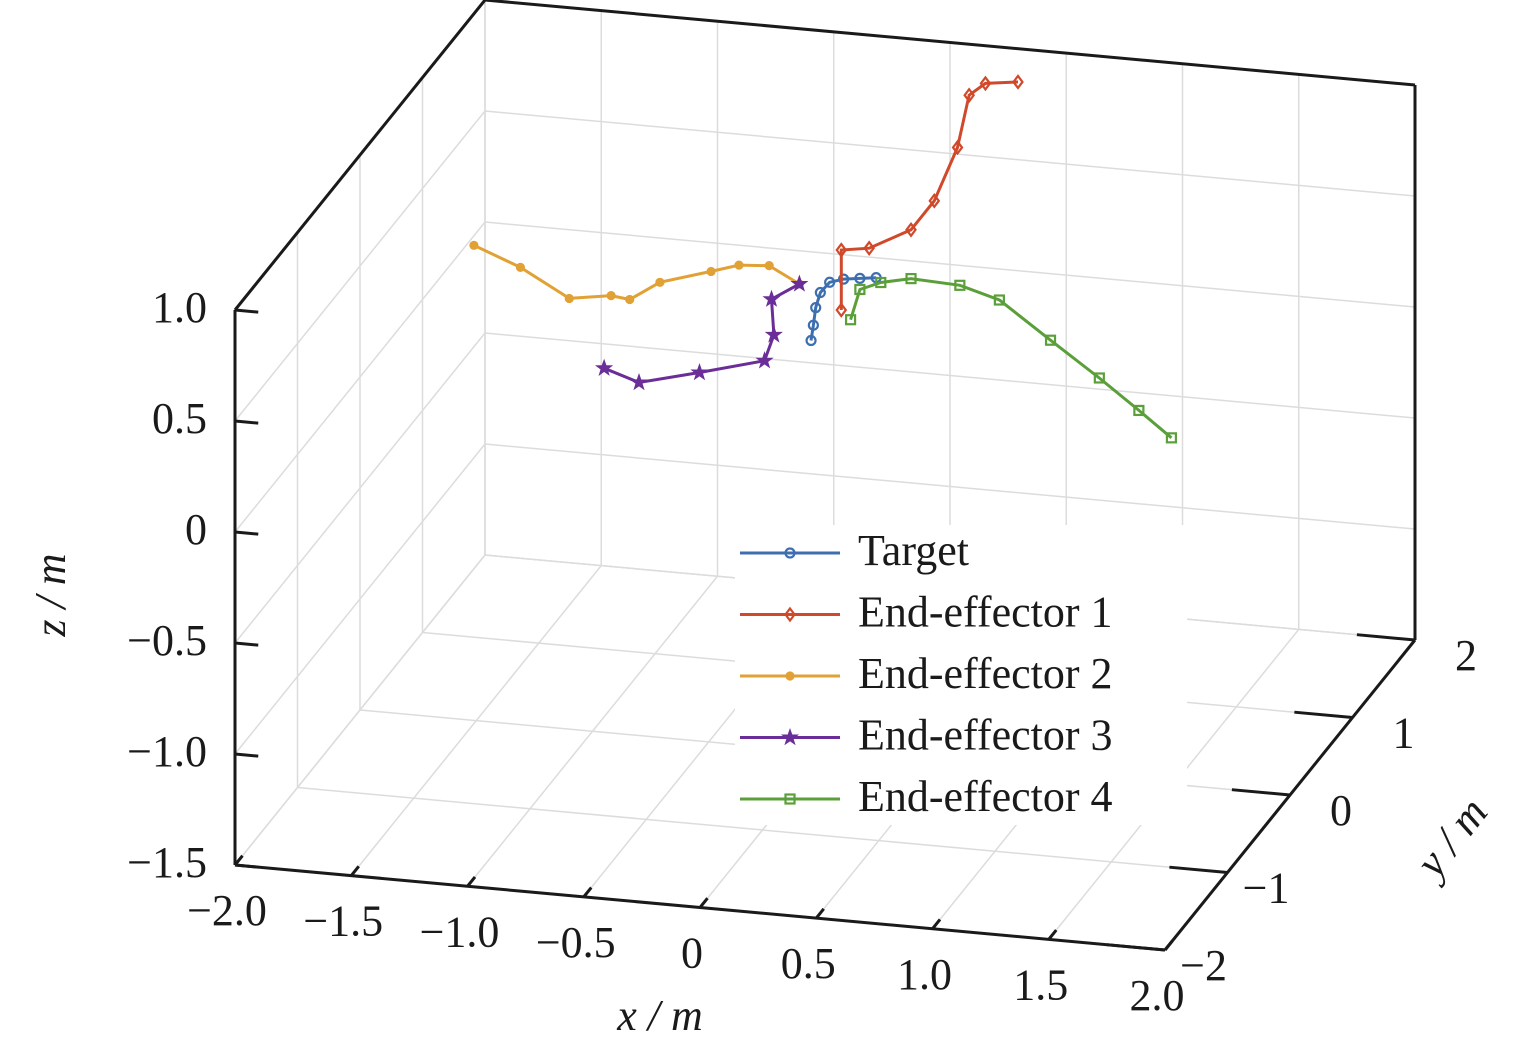 The image size is (1535, 1058). What do you see at coordinates (1203, 965) in the screenshot?
I see `y-tick-label: −2` at bounding box center [1203, 965].